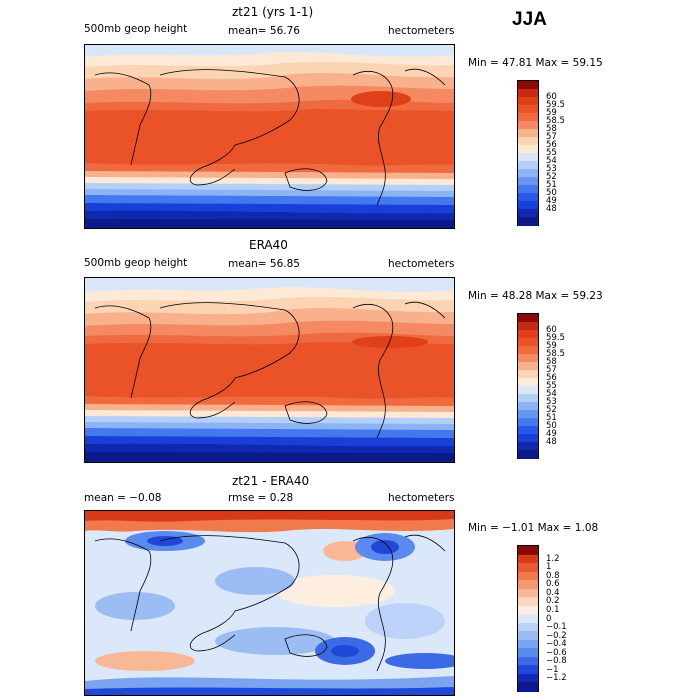  Describe the element at coordinates (549, 567) in the screenshot. I see `colorbar-label: 1` at that location.